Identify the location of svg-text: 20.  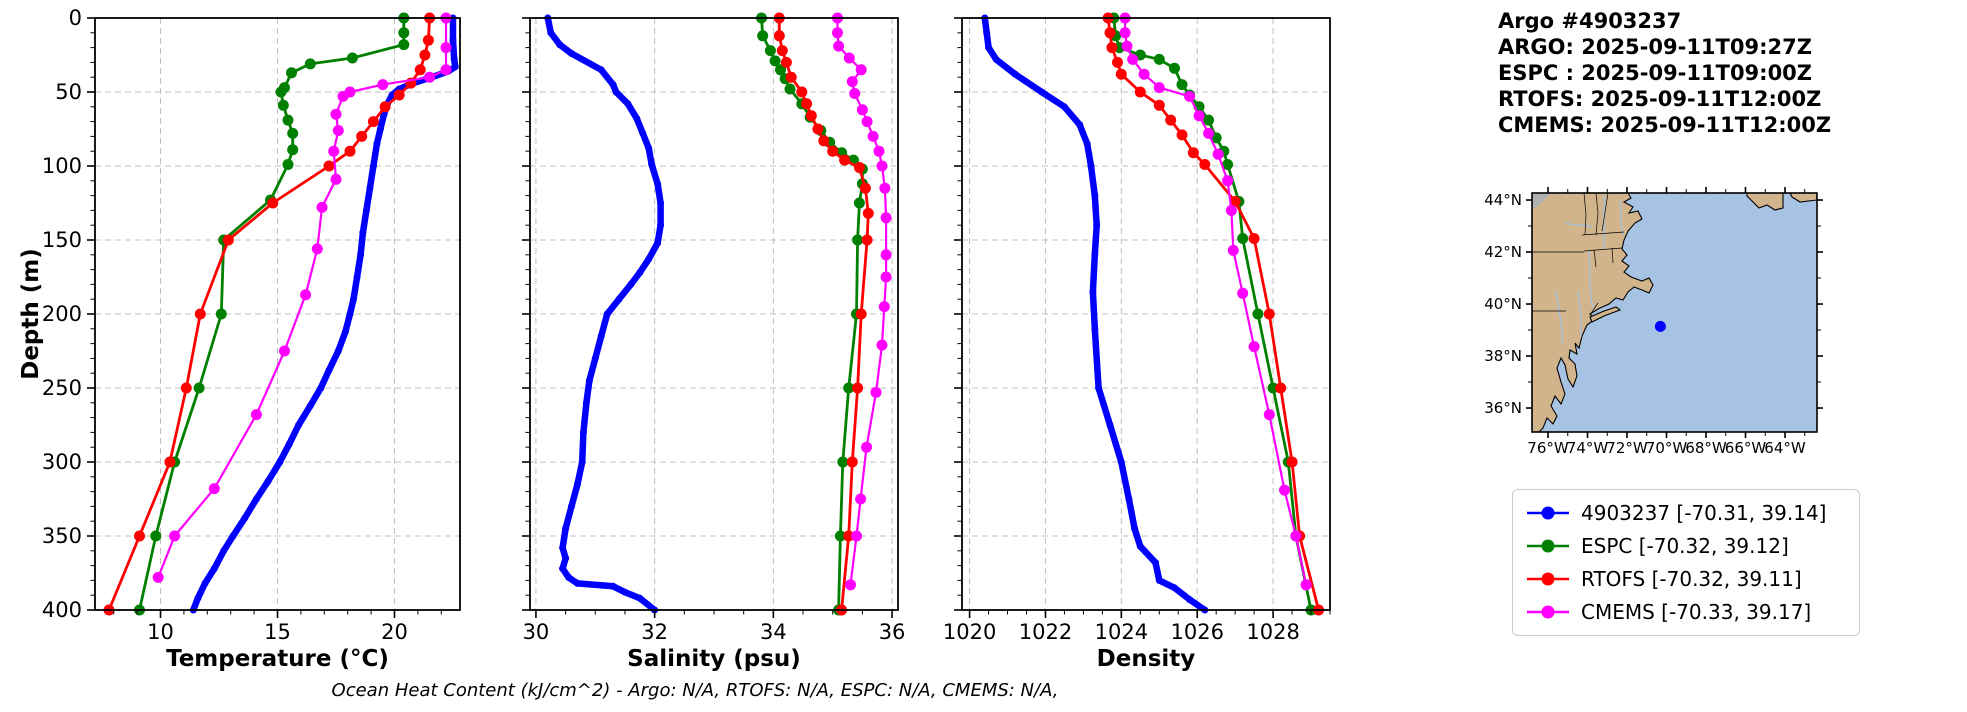
(394, 632).